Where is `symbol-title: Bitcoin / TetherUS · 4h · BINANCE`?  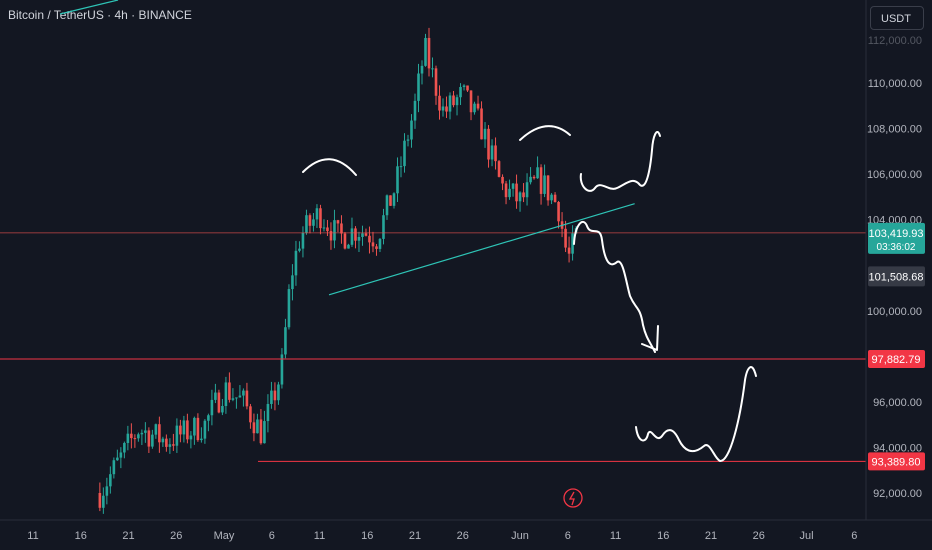
symbol-title: Bitcoin / TetherUS · 4h · BINANCE is located at coordinates (100, 15).